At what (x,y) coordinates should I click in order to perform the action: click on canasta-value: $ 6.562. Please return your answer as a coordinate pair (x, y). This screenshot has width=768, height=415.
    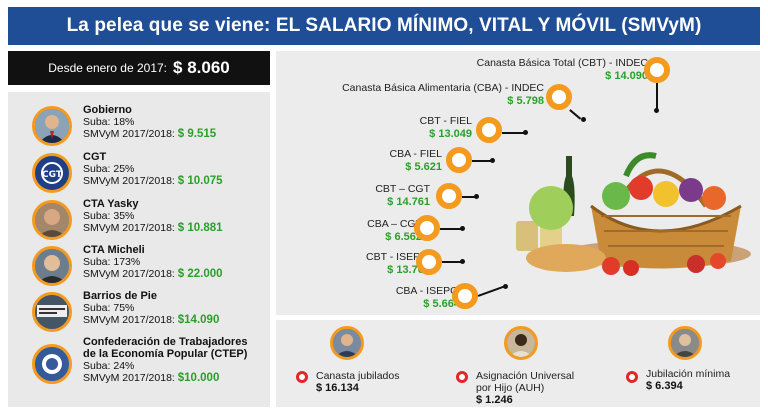
    Looking at the image, I should click on (403, 237).